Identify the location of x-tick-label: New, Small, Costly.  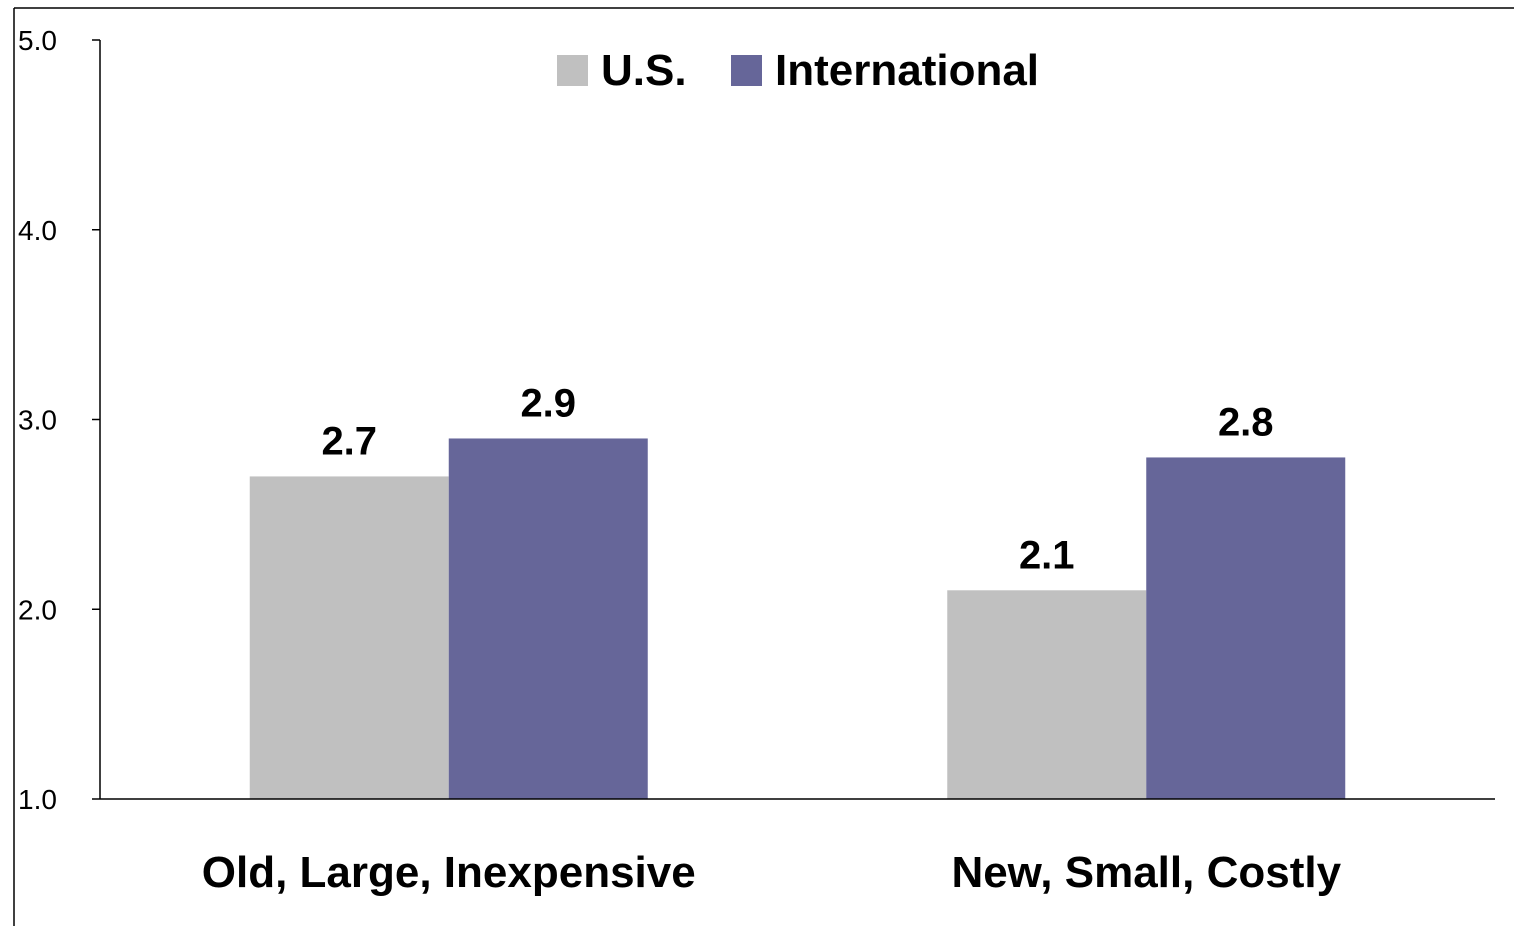
(1146, 872).